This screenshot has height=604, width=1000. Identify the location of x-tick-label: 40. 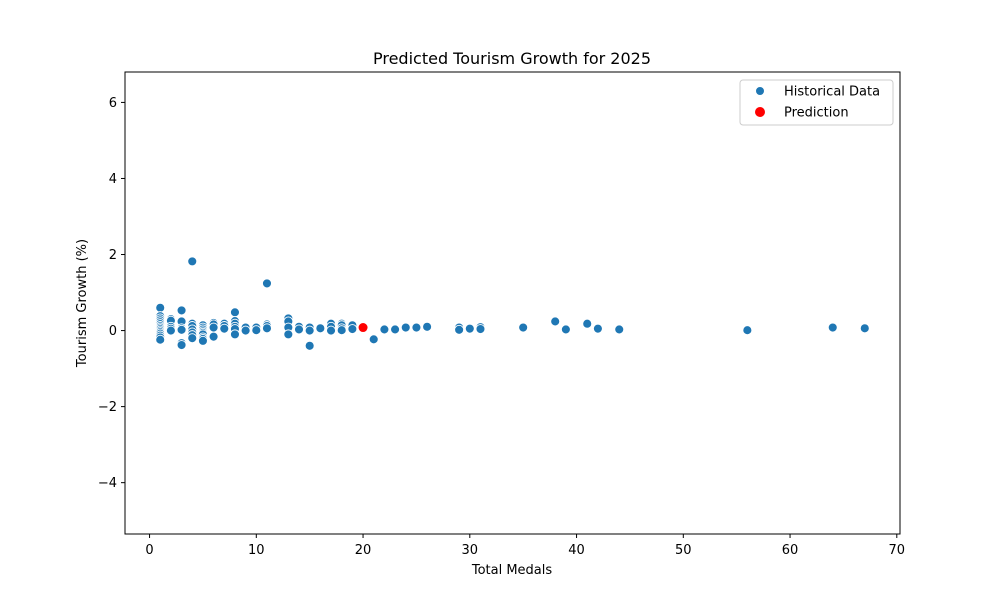
(576, 550).